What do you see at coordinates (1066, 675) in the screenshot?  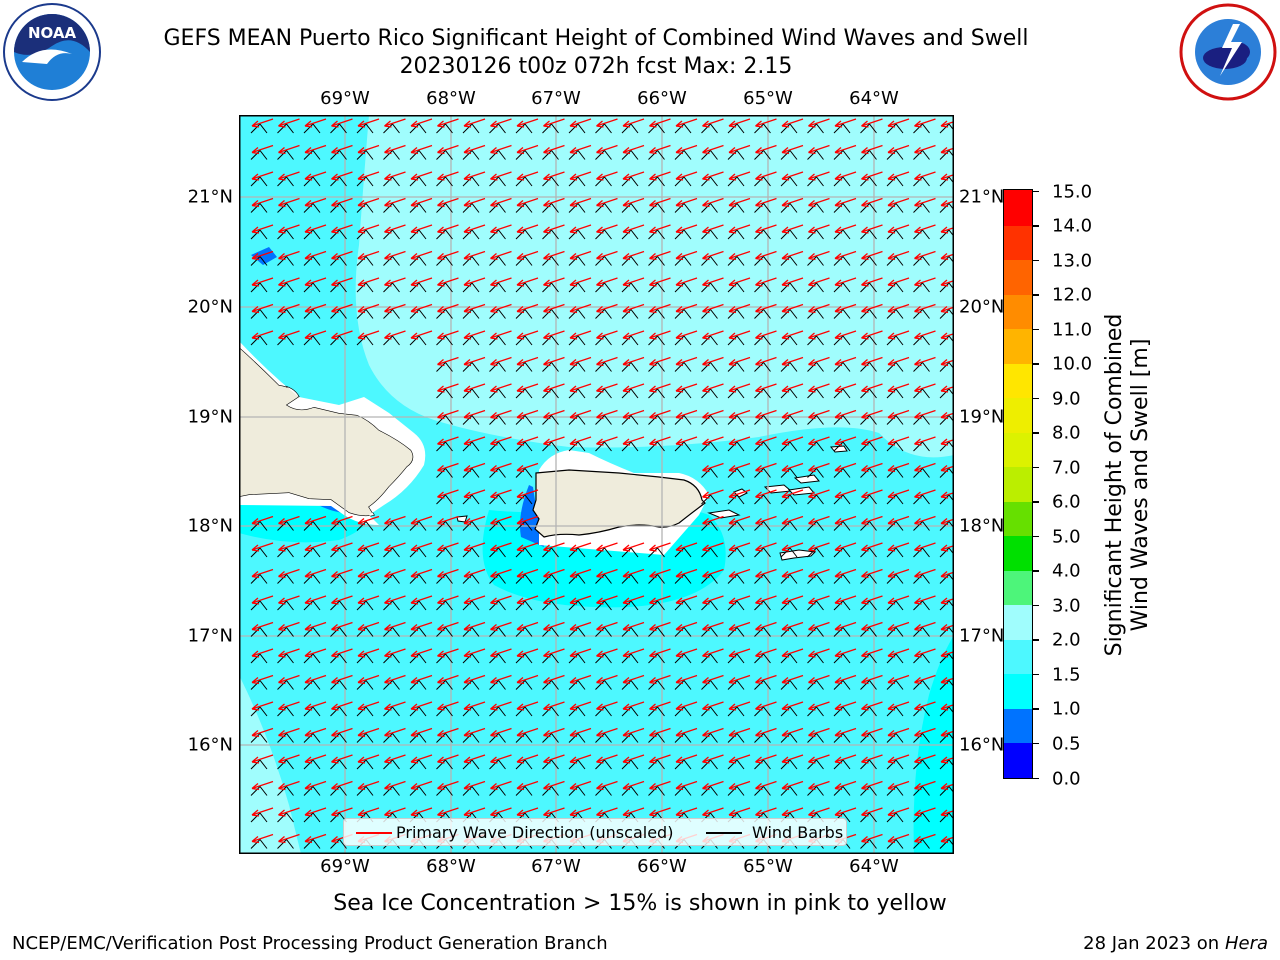 I see `colorbar-tick-label: 1.5` at bounding box center [1066, 675].